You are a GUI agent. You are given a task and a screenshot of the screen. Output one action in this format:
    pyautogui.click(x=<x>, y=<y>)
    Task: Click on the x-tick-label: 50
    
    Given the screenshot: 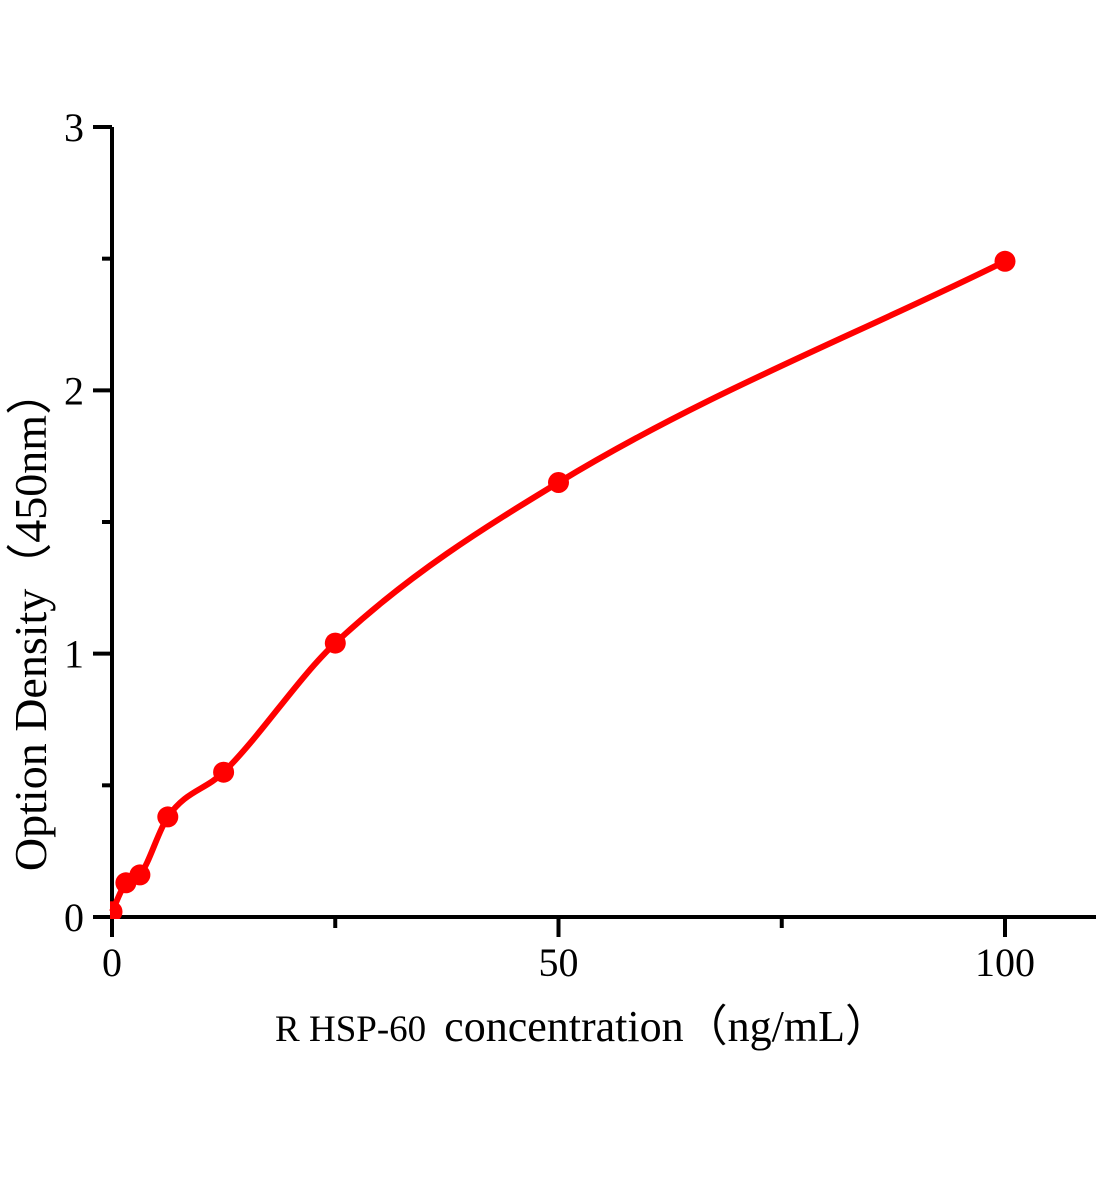 What is the action you would take?
    pyautogui.click(x=559, y=962)
    